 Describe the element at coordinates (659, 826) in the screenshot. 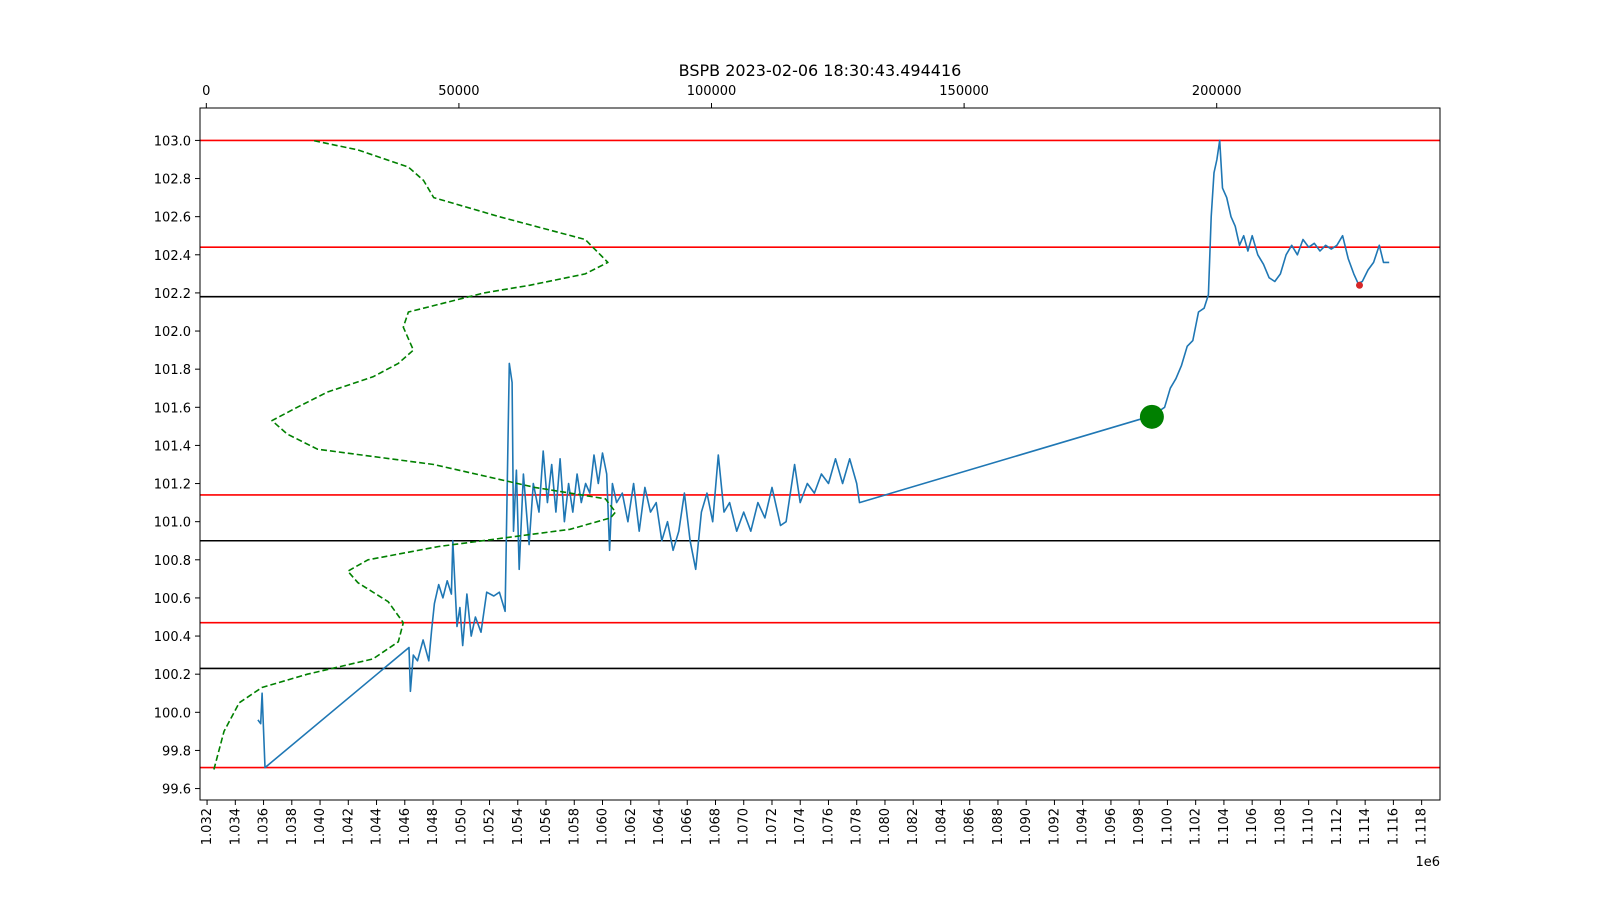

I see `x-tick-label: 1.064` at that location.